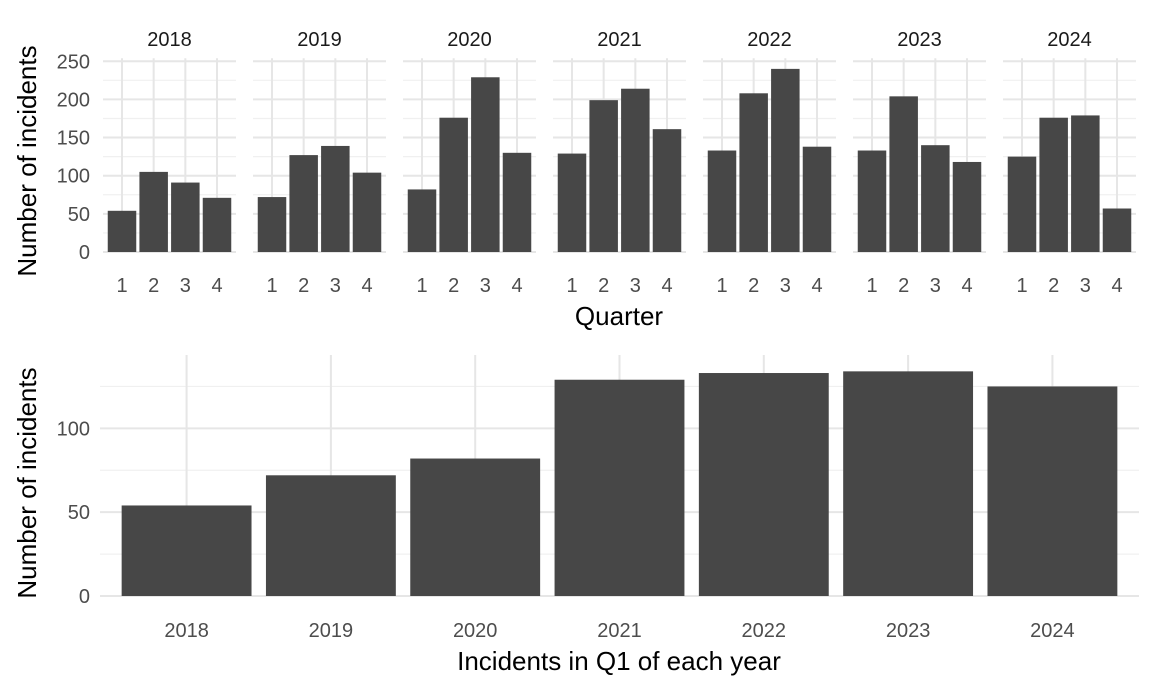  I want to click on x-tick-label: 2024, so click(1052, 631).